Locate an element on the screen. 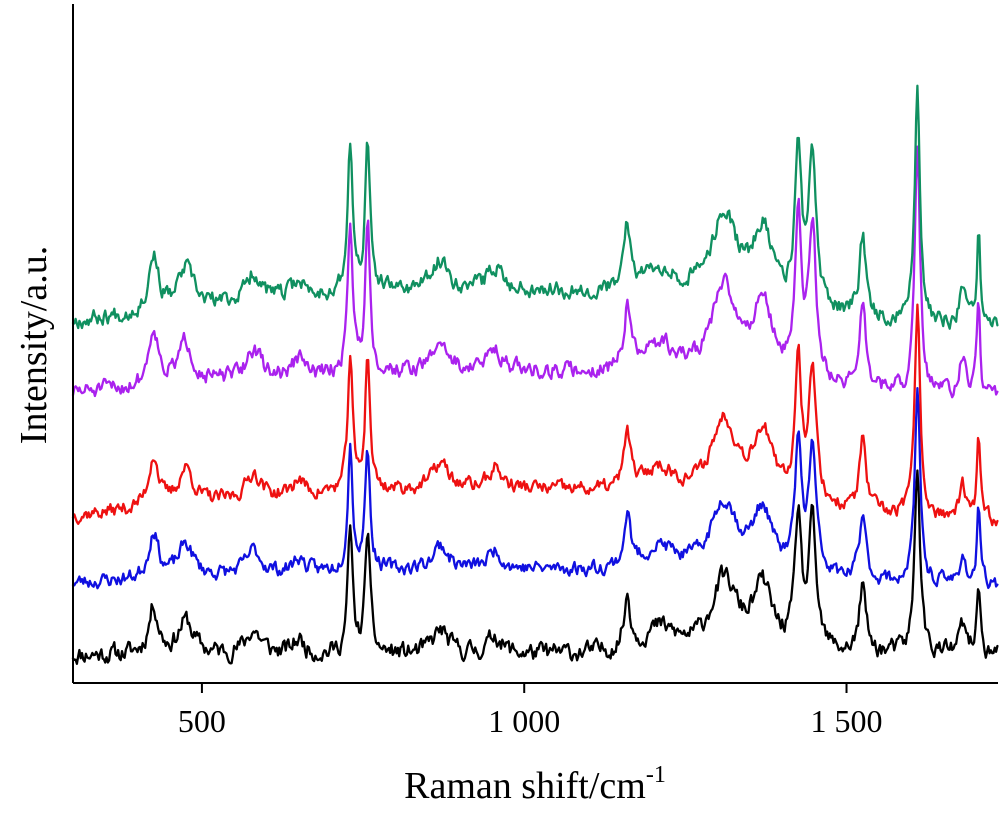 The height and width of the screenshot is (814, 1000). x-axis-title-superscript: -1 is located at coordinates (656, 775).